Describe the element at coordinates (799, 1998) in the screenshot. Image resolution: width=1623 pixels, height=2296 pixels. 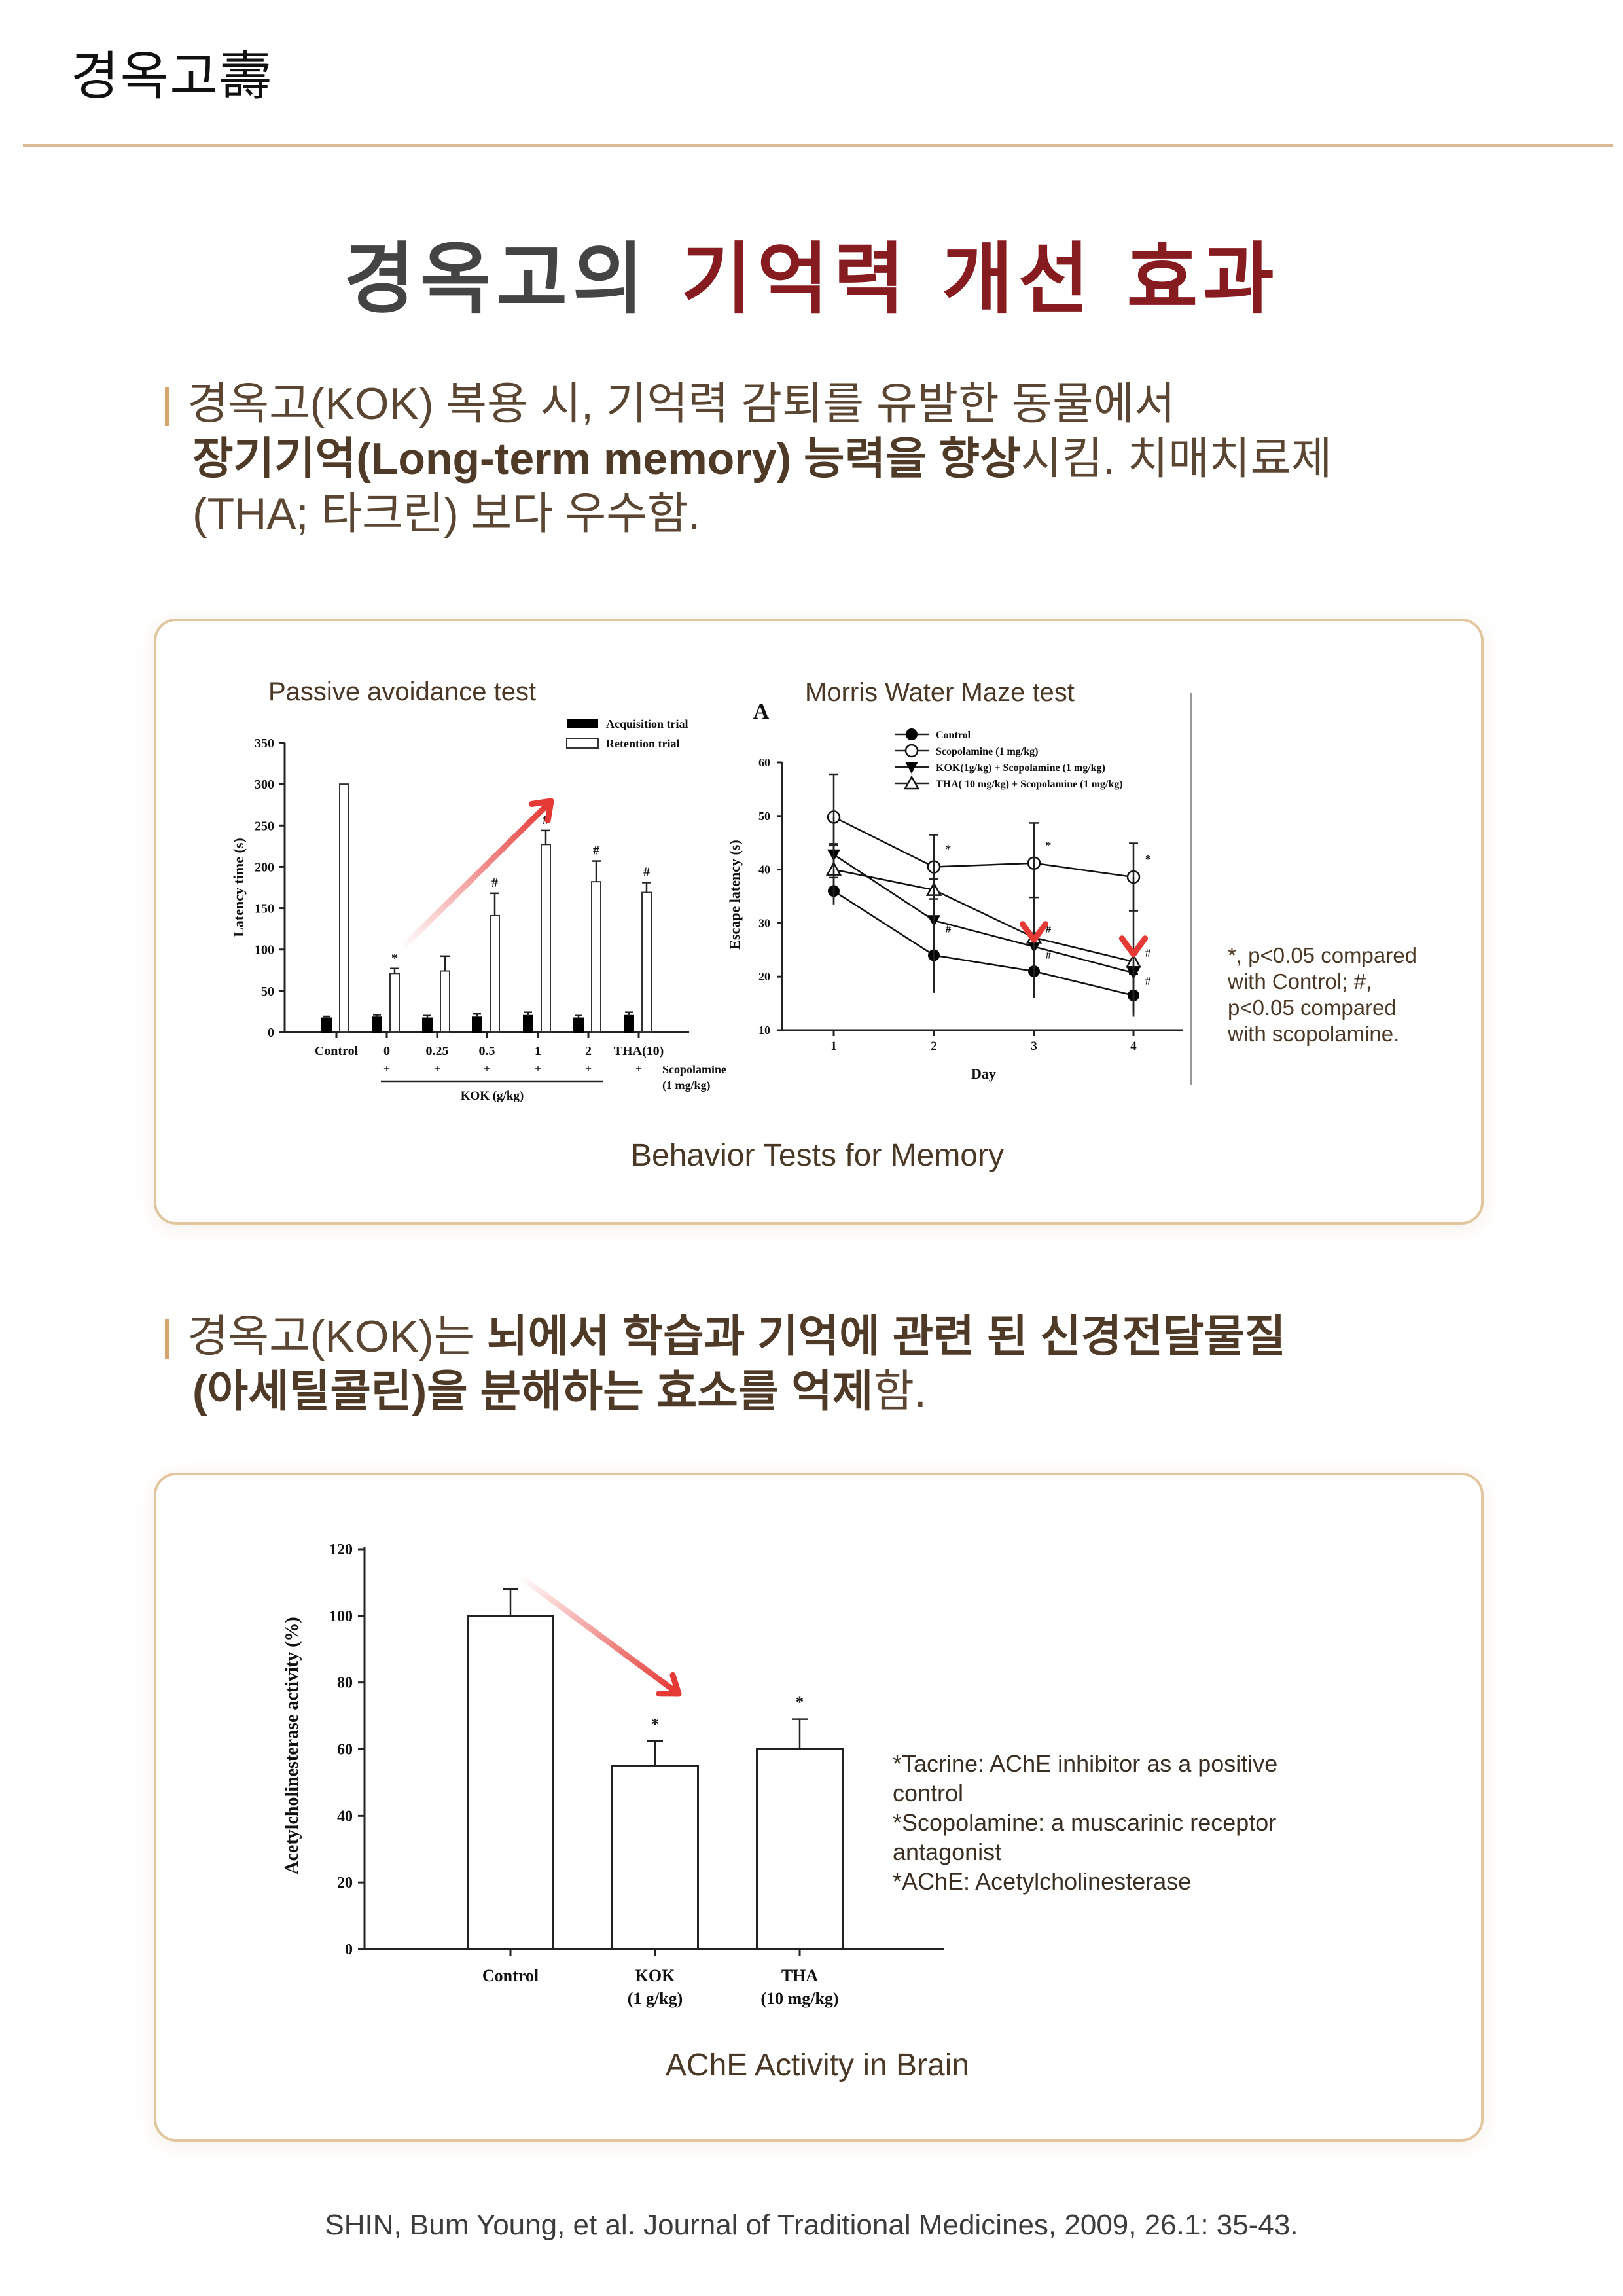
I see `x-tick-sublabel: (10 mg/kg)` at that location.